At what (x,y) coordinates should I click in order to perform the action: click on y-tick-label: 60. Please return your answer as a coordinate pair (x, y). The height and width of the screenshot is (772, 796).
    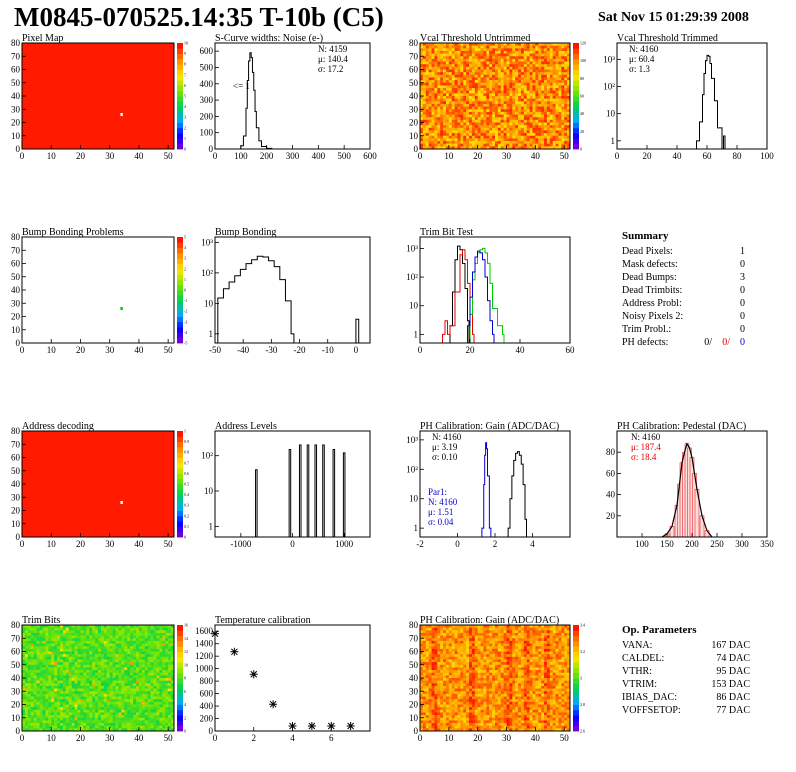
    Looking at the image, I should click on (16, 70).